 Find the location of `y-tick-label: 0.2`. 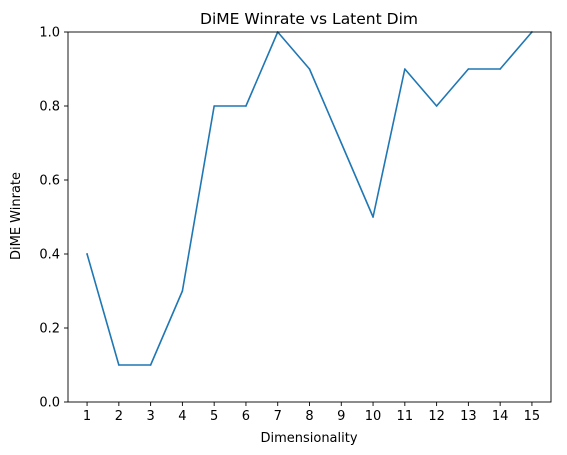

y-tick-label: 0.2 is located at coordinates (49, 329).